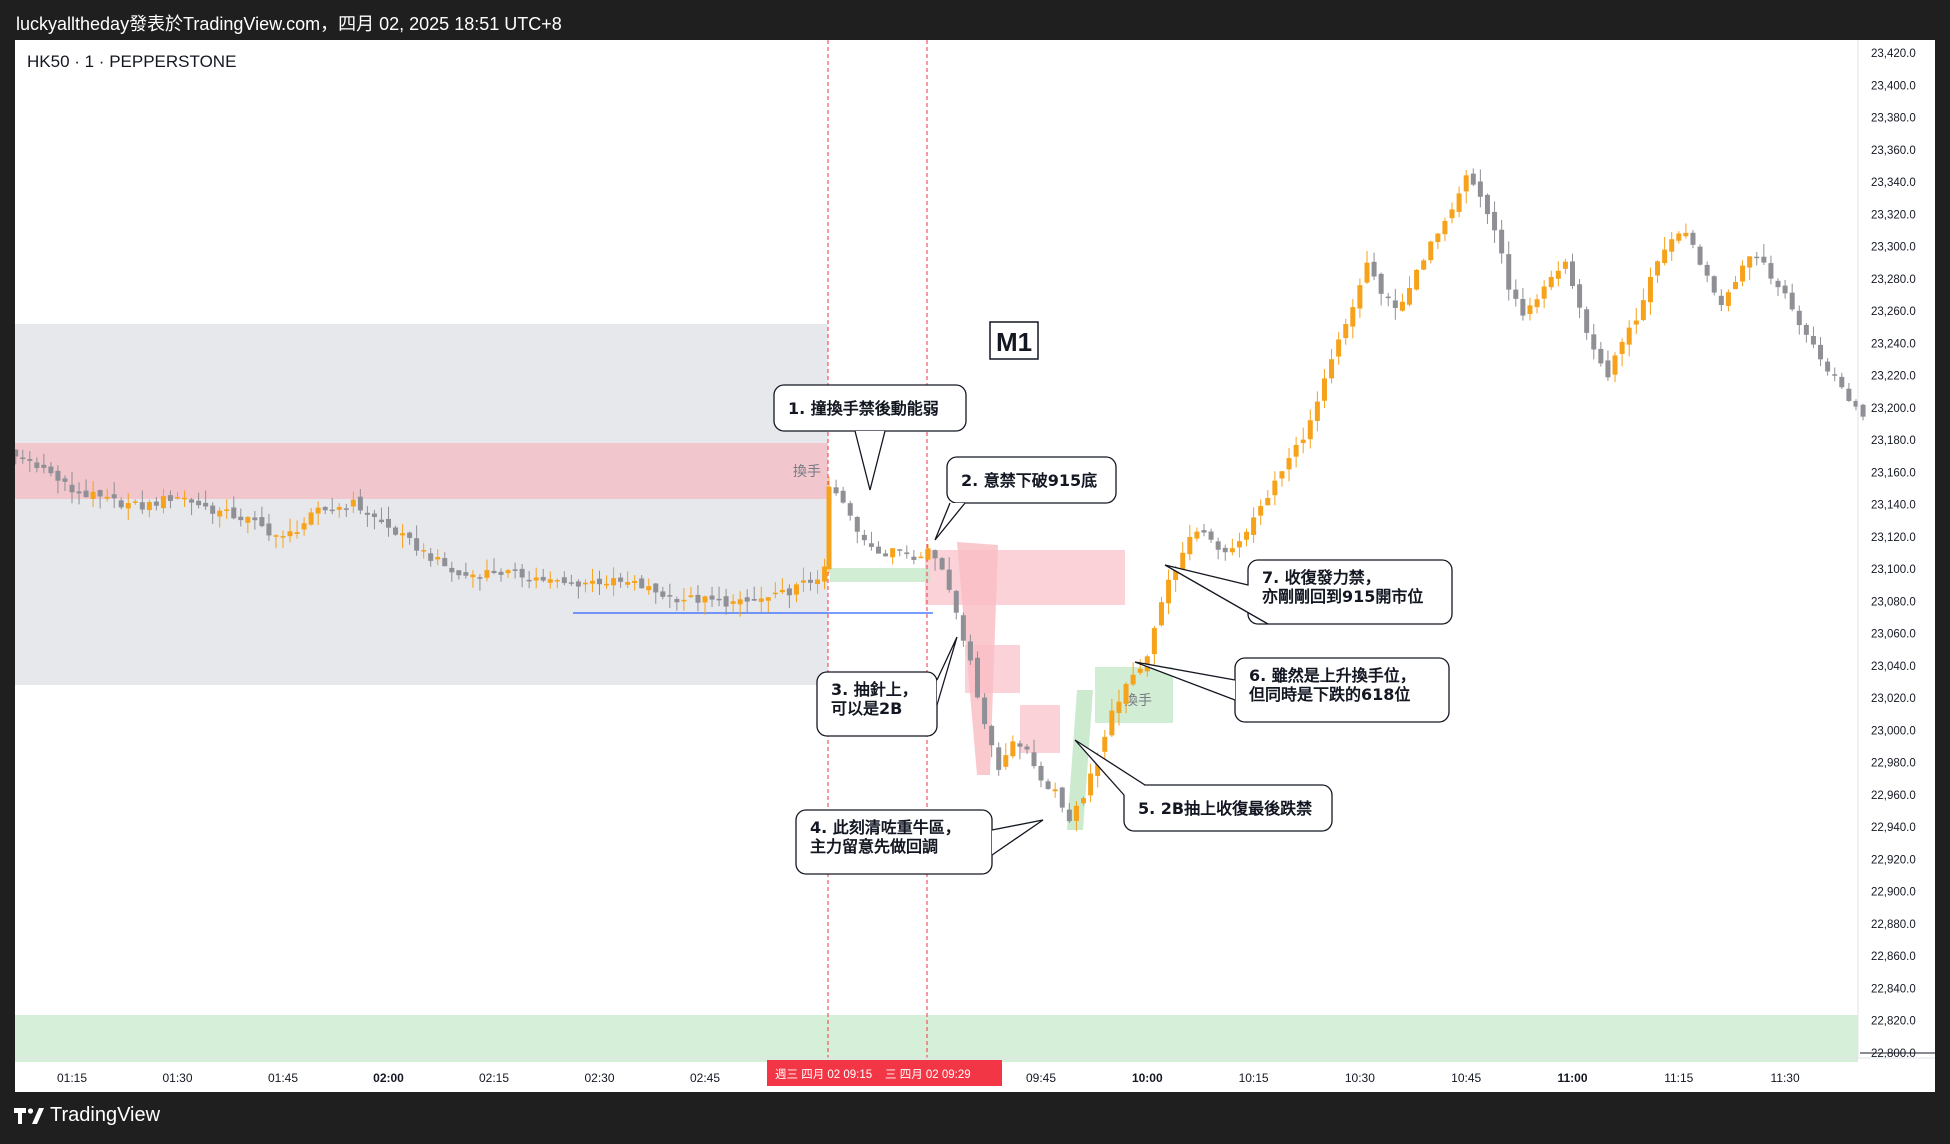 The image size is (1950, 1144). What do you see at coordinates (1350, 592) in the screenshot?
I see `callout-a7-box` at bounding box center [1350, 592].